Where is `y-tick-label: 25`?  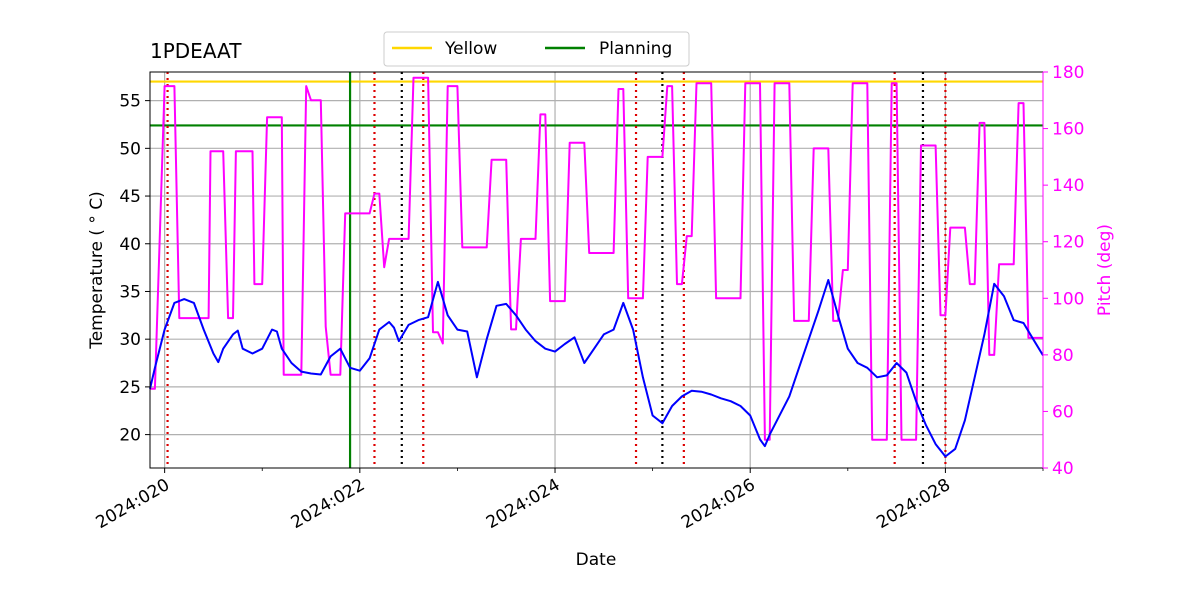 y-tick-label: 25 is located at coordinates (130, 388).